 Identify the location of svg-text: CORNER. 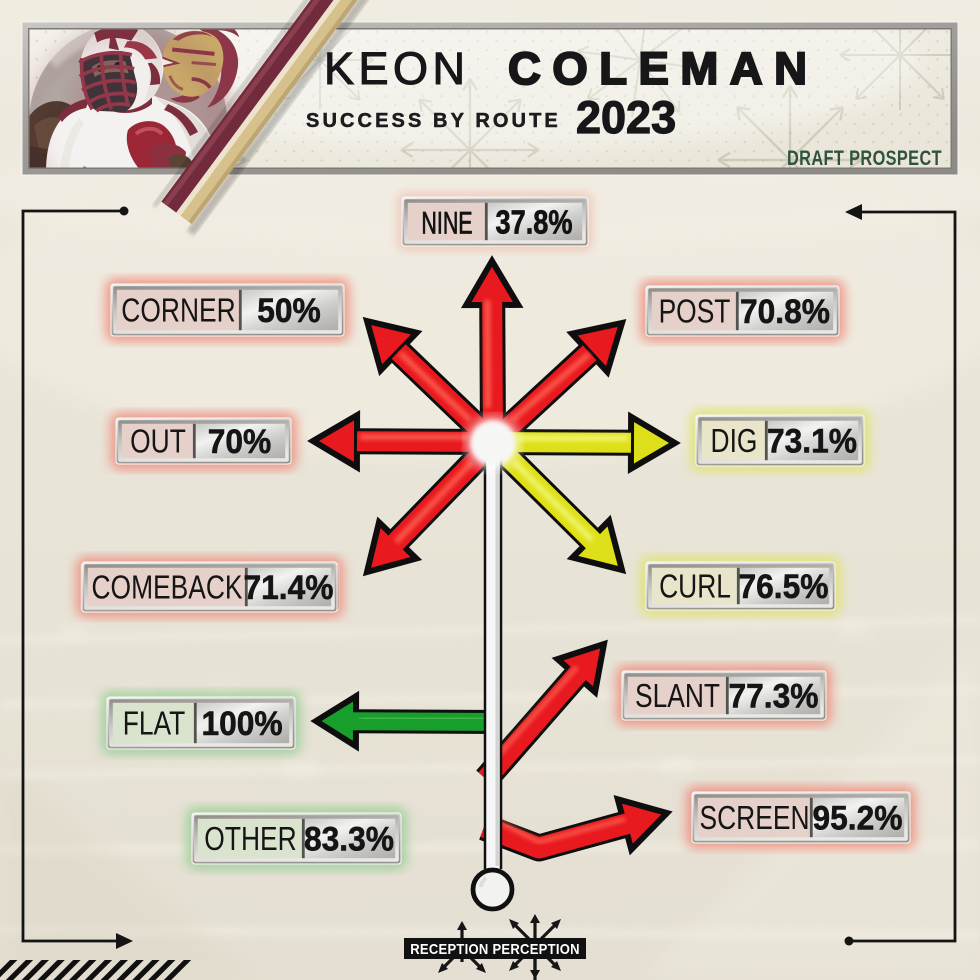
(178, 311).